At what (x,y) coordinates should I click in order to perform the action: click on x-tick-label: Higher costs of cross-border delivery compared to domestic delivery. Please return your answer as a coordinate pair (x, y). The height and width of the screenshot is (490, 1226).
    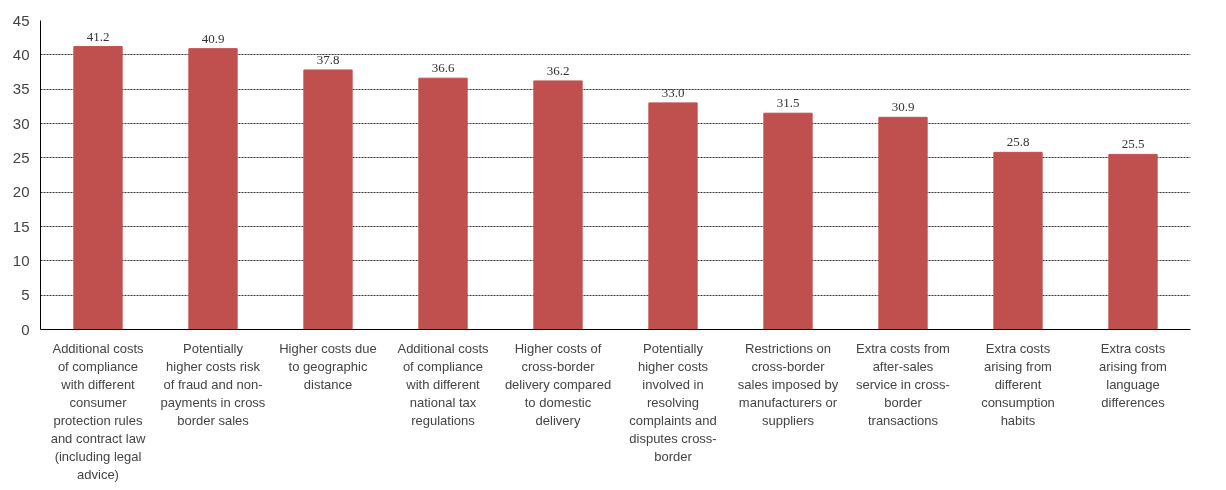
    Looking at the image, I should click on (558, 384).